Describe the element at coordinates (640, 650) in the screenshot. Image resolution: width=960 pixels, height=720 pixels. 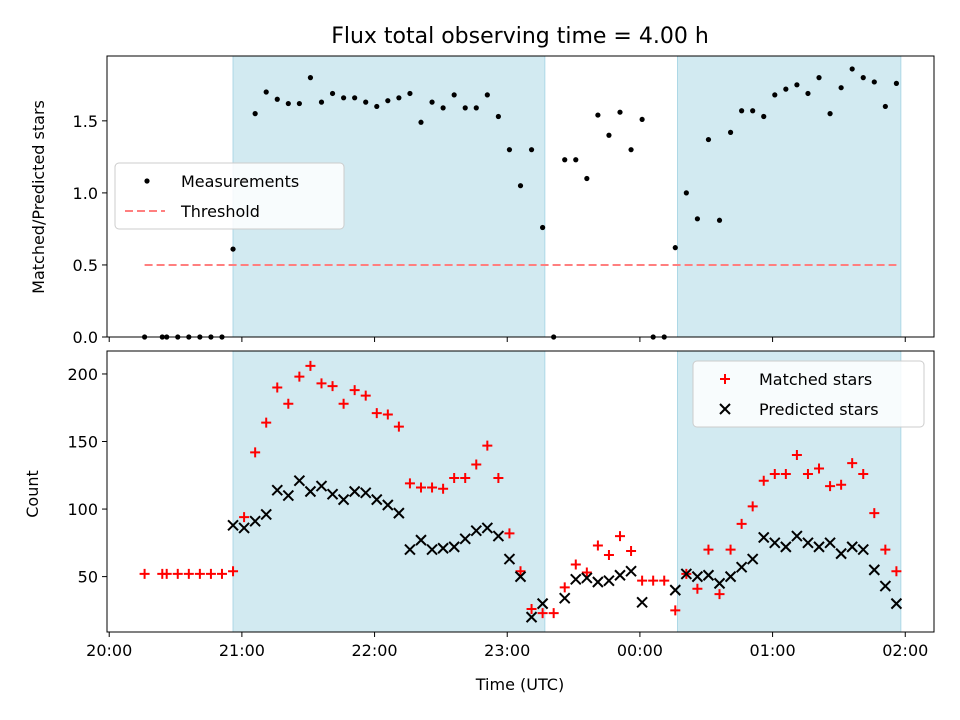
I see `bottom-x-tick-label-5: 00:00` at that location.